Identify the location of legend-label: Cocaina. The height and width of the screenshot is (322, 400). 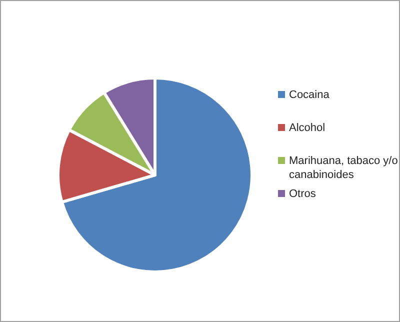
(309, 95).